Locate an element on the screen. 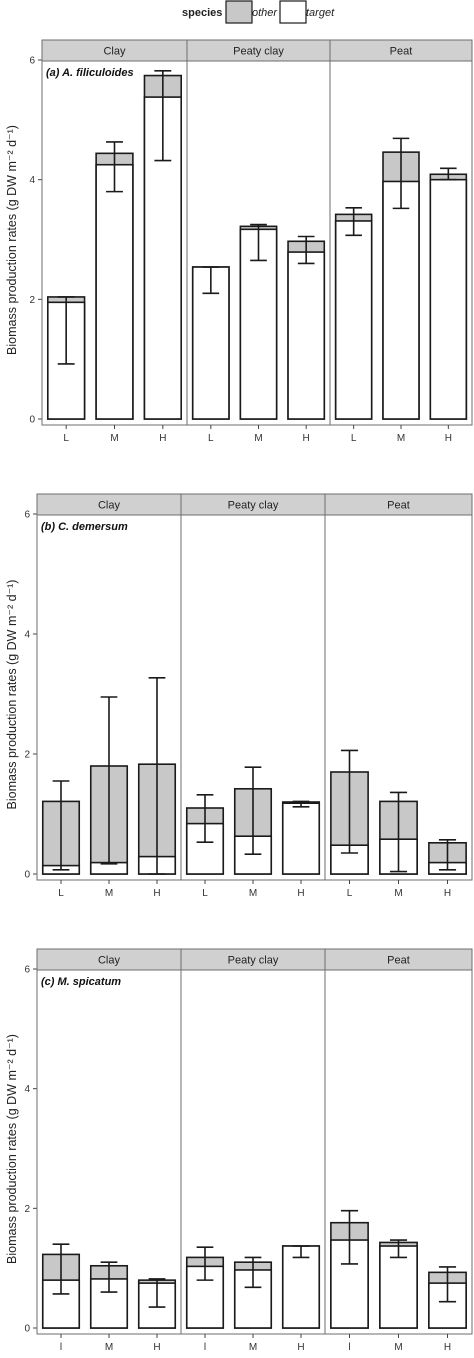 This screenshot has height=1358, width=474. panel-title: (b) C. demersum is located at coordinates (84, 527).